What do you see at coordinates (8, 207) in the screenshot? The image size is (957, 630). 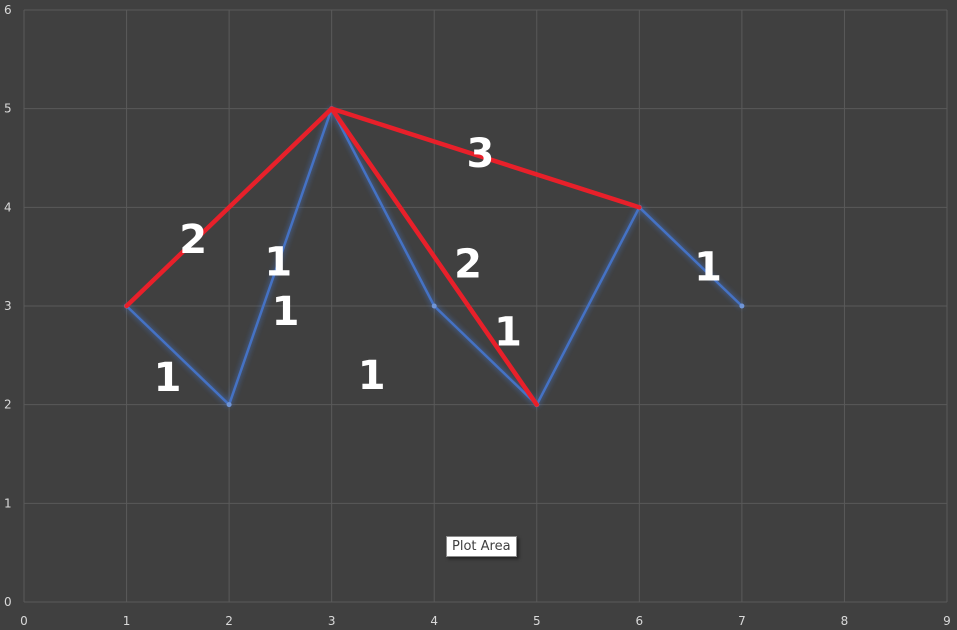 I see `y-tick-label-4: 4` at bounding box center [8, 207].